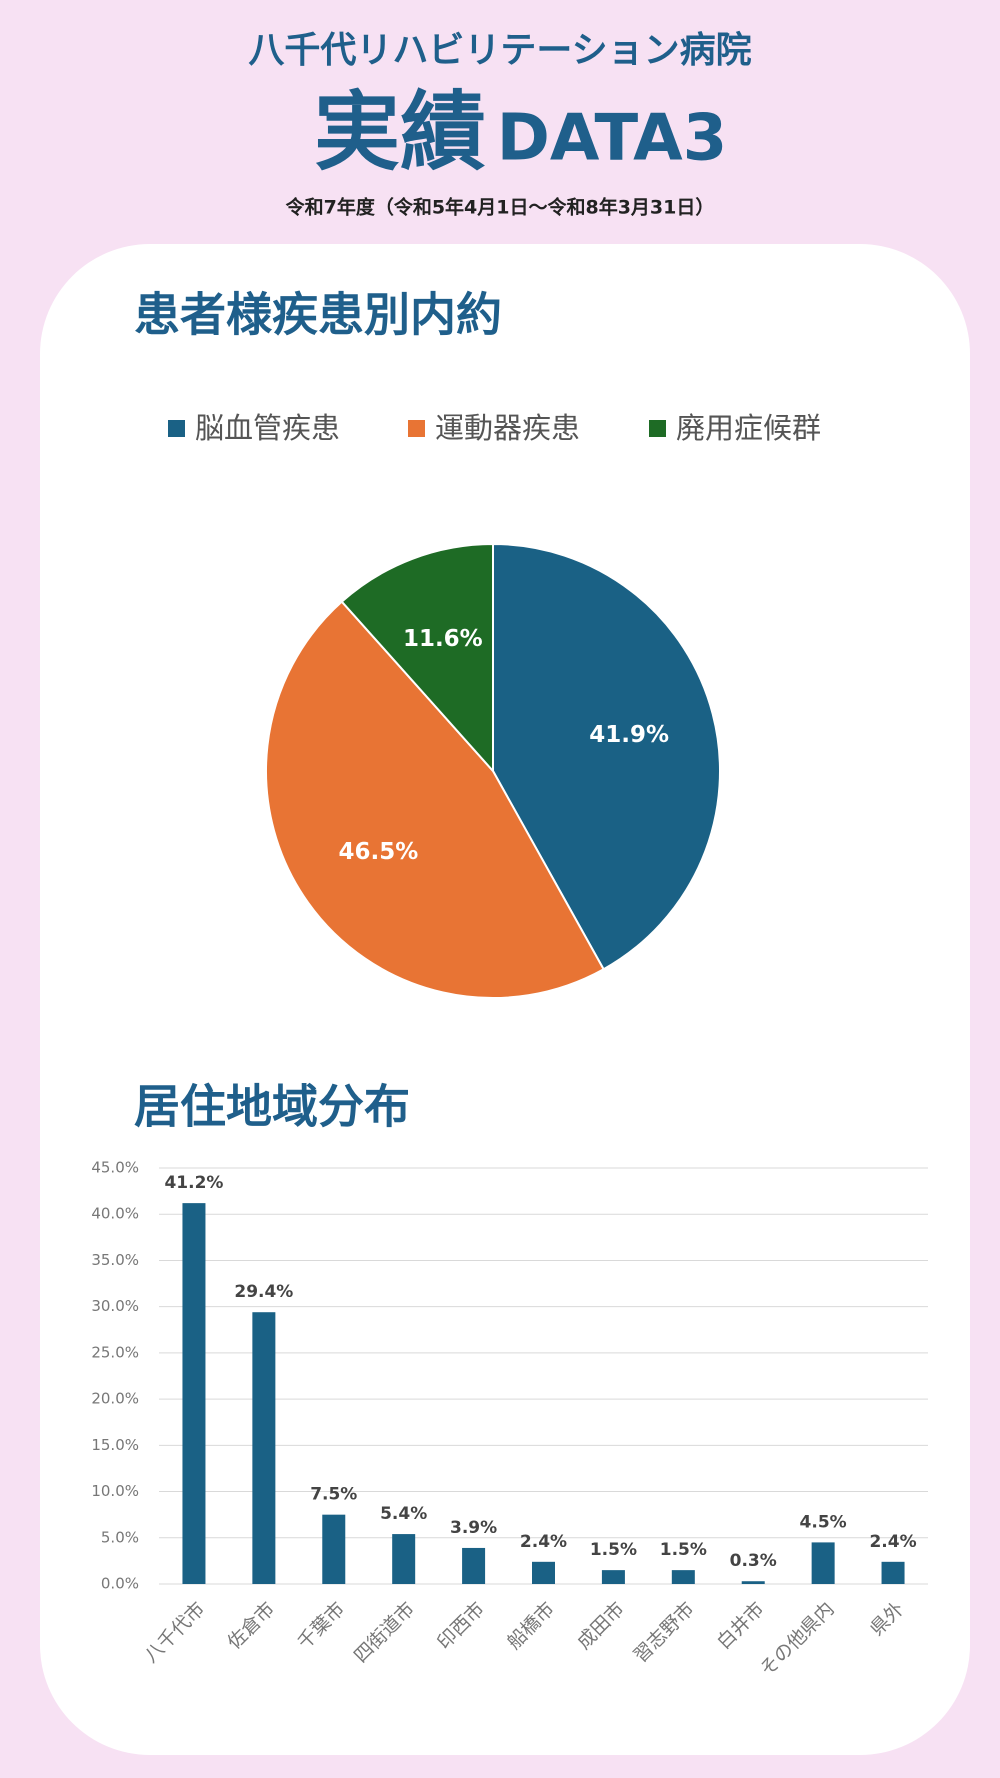  What do you see at coordinates (753, 1561) in the screenshot?
I see `data-label: 0.3%` at bounding box center [753, 1561].